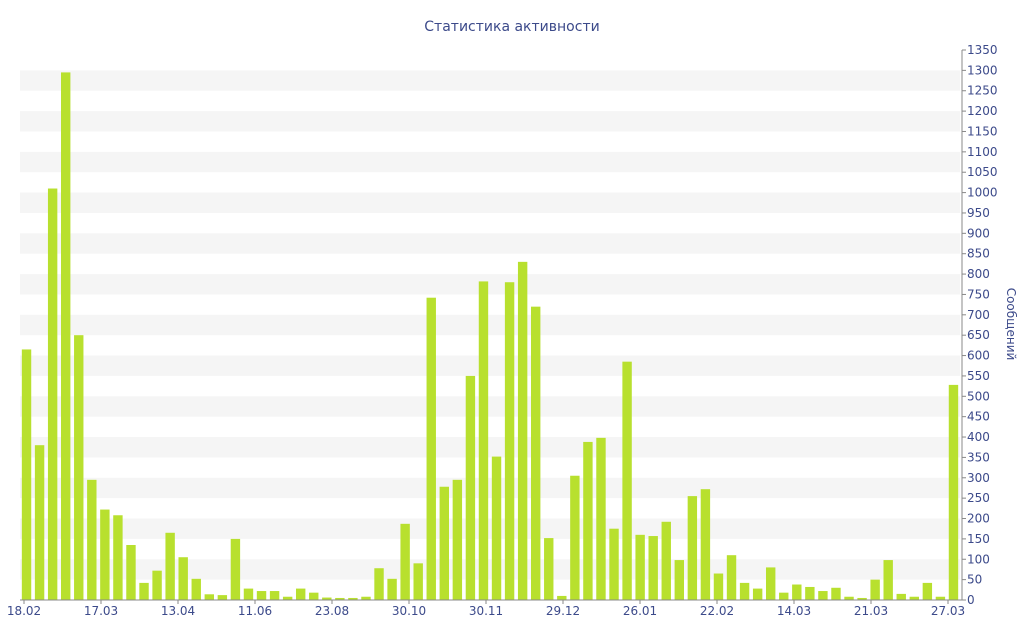 Image resolution: width=1024 pixels, height=640 pixels. I want to click on y-tick-label: 1050, so click(982, 172).